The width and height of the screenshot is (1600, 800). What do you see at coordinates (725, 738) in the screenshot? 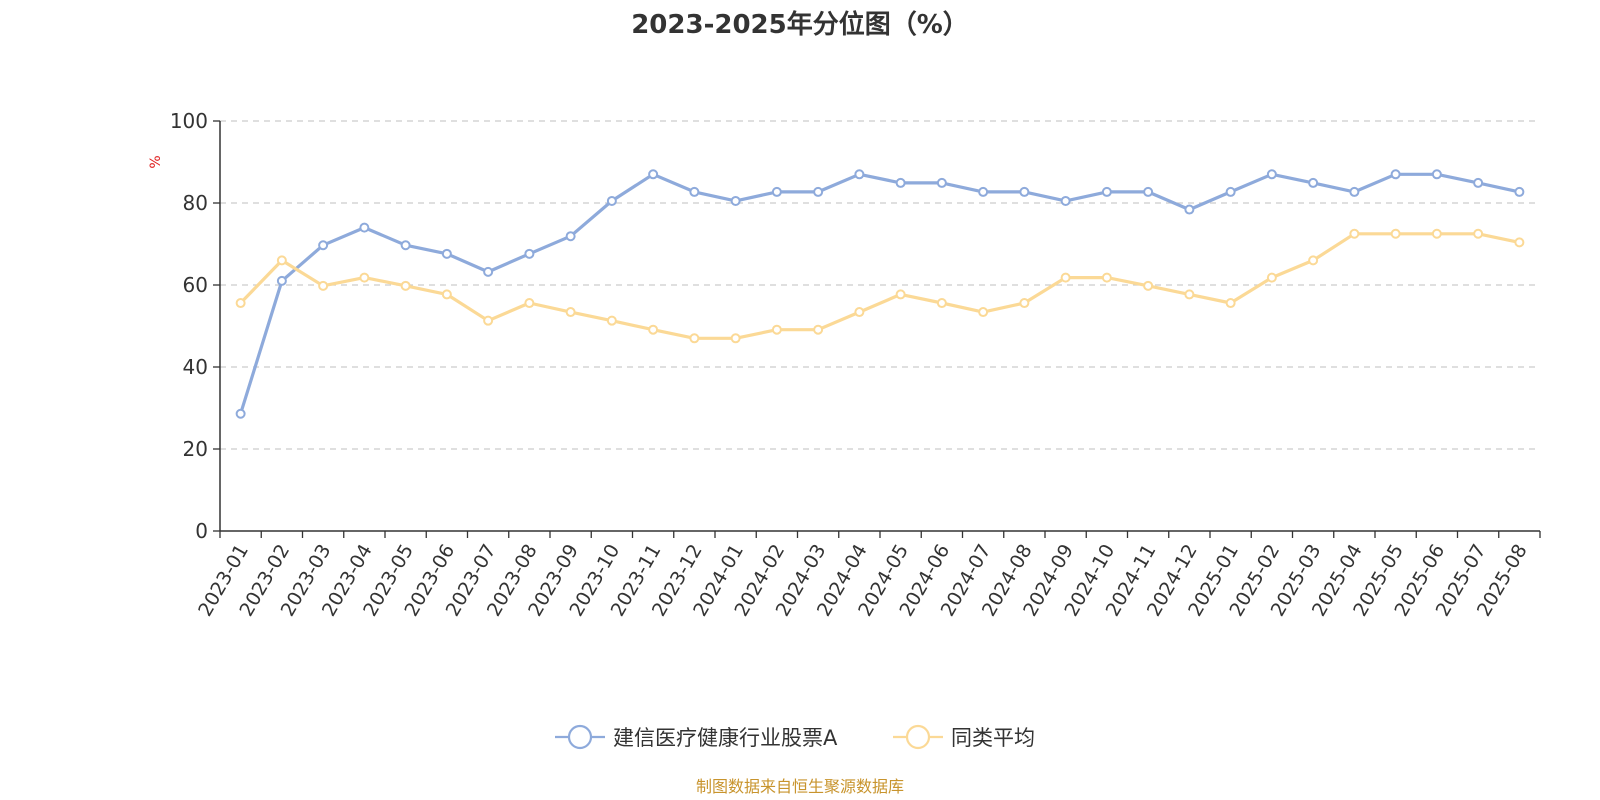
I see `legend-label: 建信医疗健康行业股票A` at bounding box center [725, 738].